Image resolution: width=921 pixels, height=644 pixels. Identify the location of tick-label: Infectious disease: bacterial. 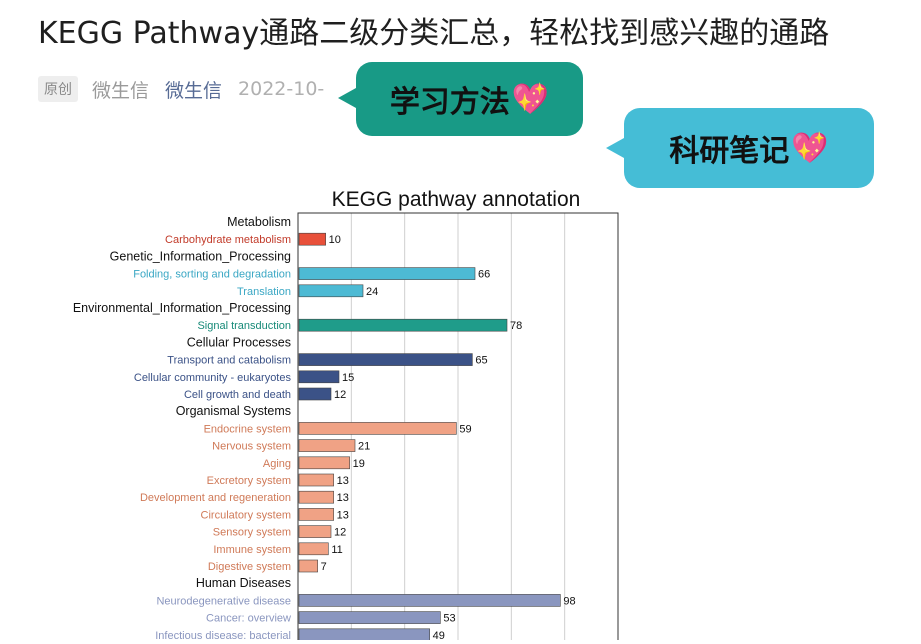
(223, 635).